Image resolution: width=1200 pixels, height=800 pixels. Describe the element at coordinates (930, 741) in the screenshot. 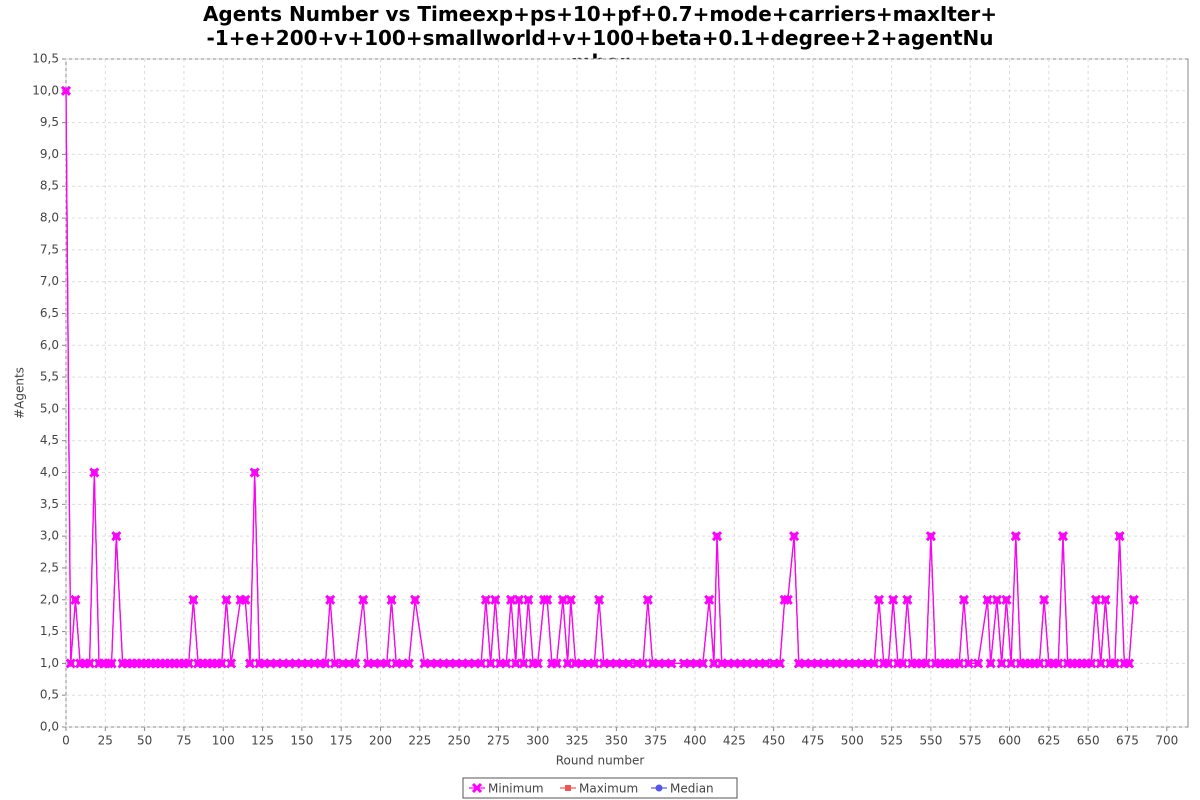

I see `x-tick-label: 550` at that location.